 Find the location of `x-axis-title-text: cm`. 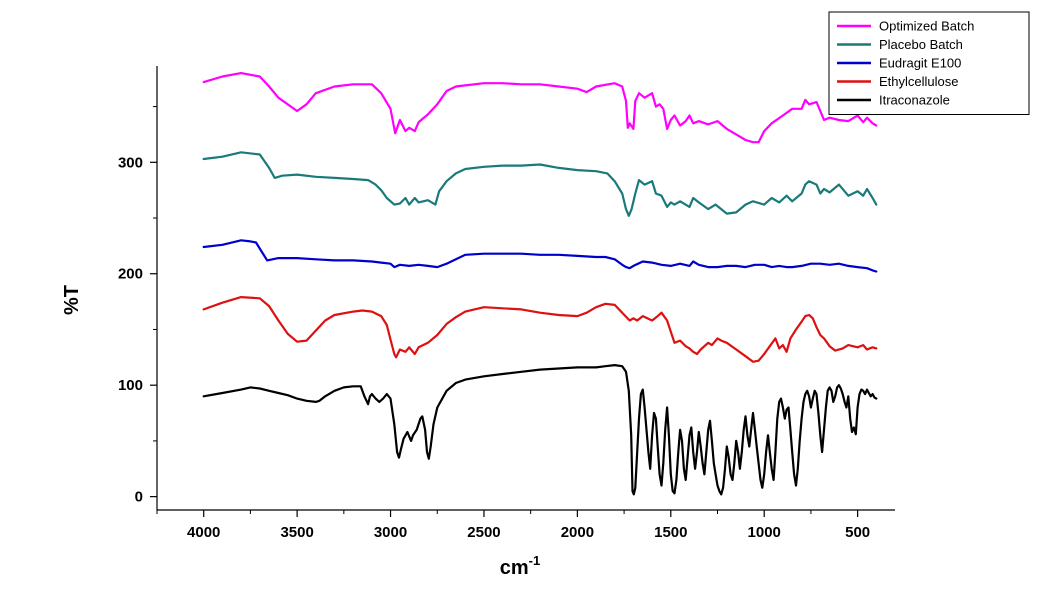

x-axis-title-text: cm is located at coordinates (514, 568).